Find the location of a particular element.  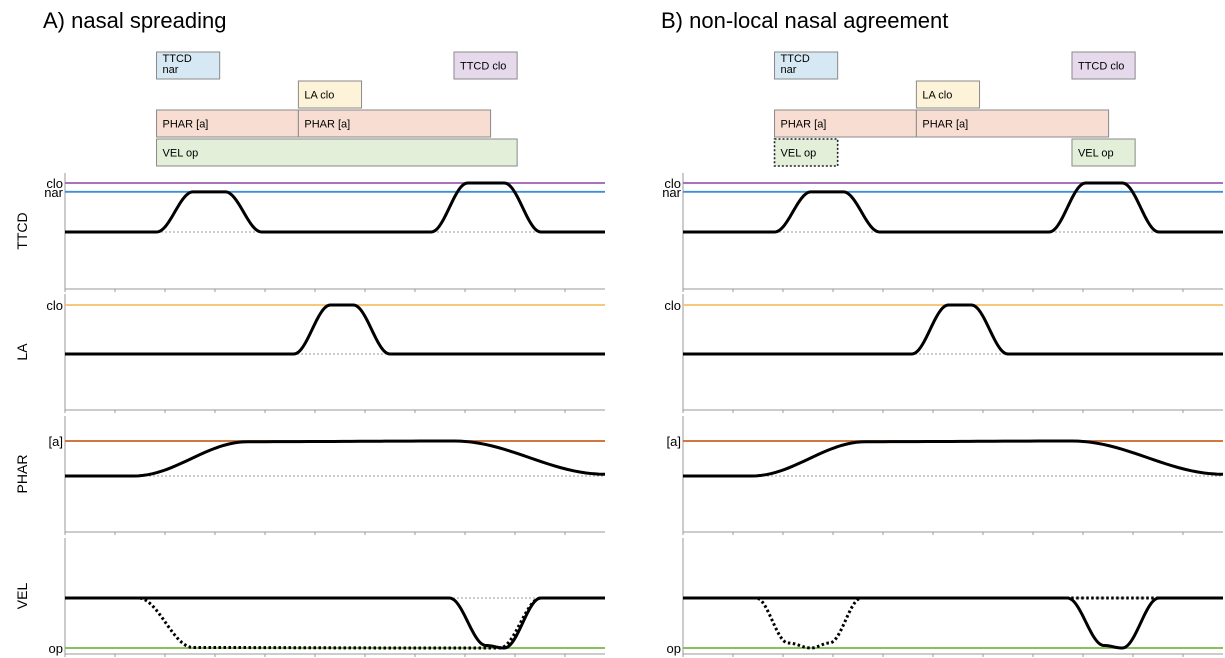

tier-name: LA is located at coordinates (22, 352).